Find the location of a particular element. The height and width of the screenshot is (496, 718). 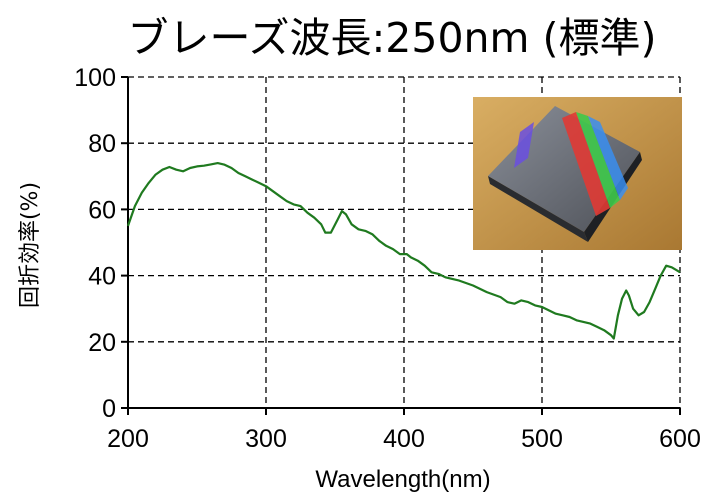

chart-title: ブレーズ波長:250nm (標準) is located at coordinates (392, 38).